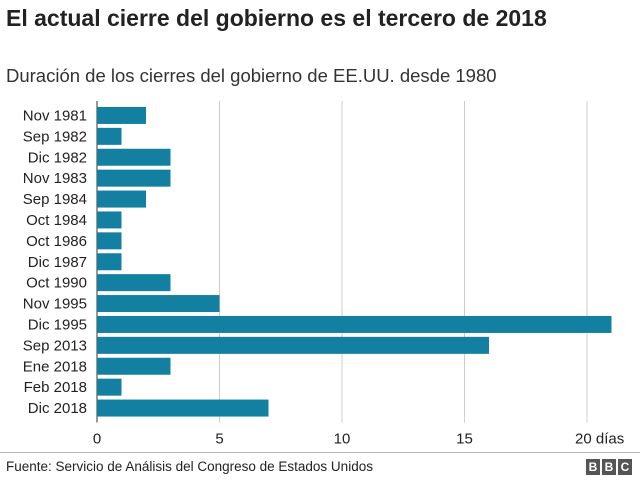 Image resolution: width=640 pixels, height=483 pixels. I want to click on category-label: Sep 1984, so click(55, 199).